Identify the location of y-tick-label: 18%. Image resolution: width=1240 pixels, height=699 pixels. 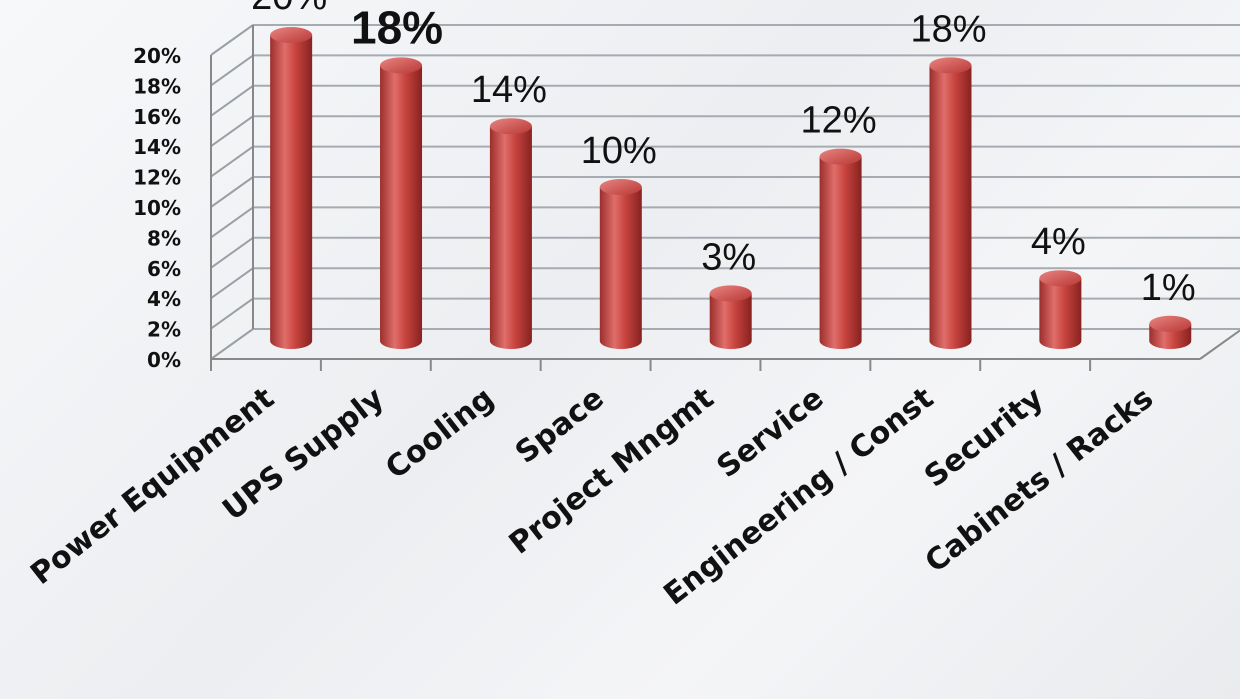
(157, 86).